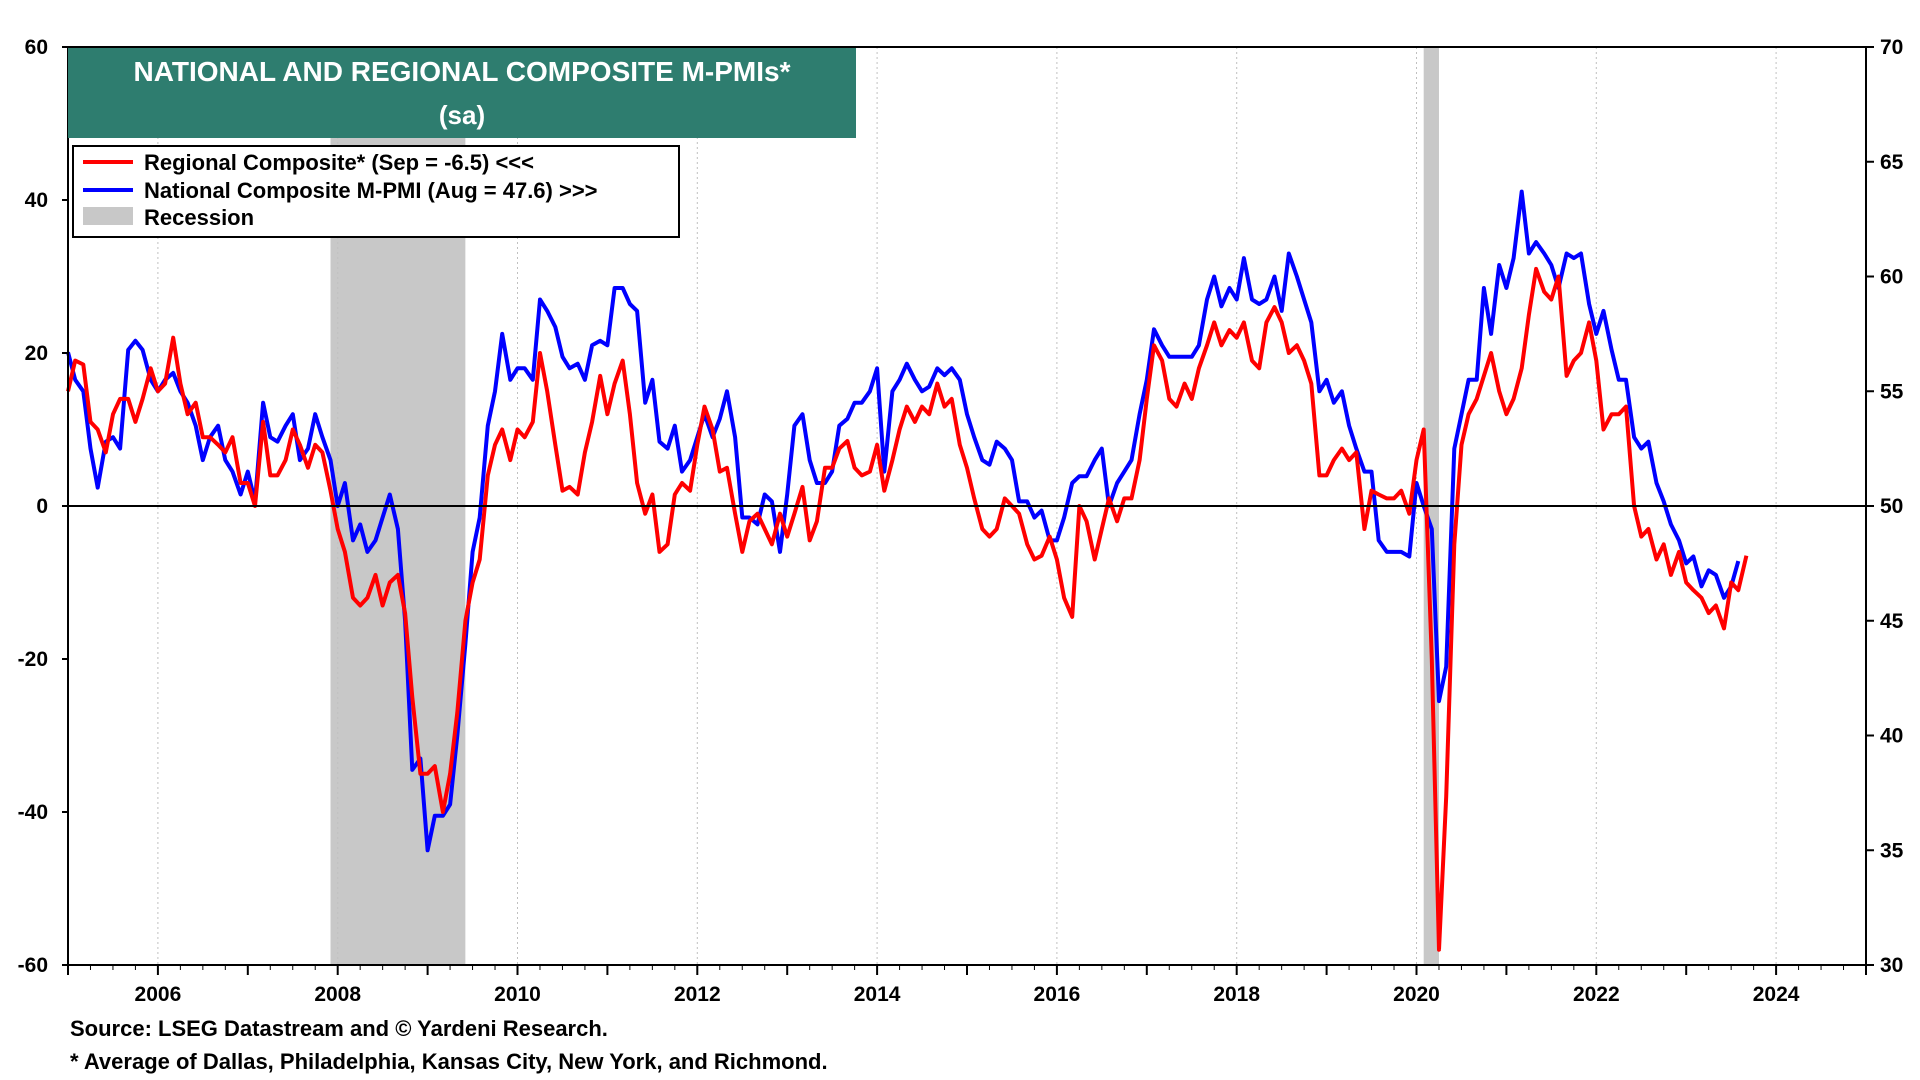 This screenshot has height=1080, width=1920. What do you see at coordinates (339, 162) in the screenshot?
I see `legend-label-regional: Regional Composite* (Sep = -6.5) <<<` at bounding box center [339, 162].